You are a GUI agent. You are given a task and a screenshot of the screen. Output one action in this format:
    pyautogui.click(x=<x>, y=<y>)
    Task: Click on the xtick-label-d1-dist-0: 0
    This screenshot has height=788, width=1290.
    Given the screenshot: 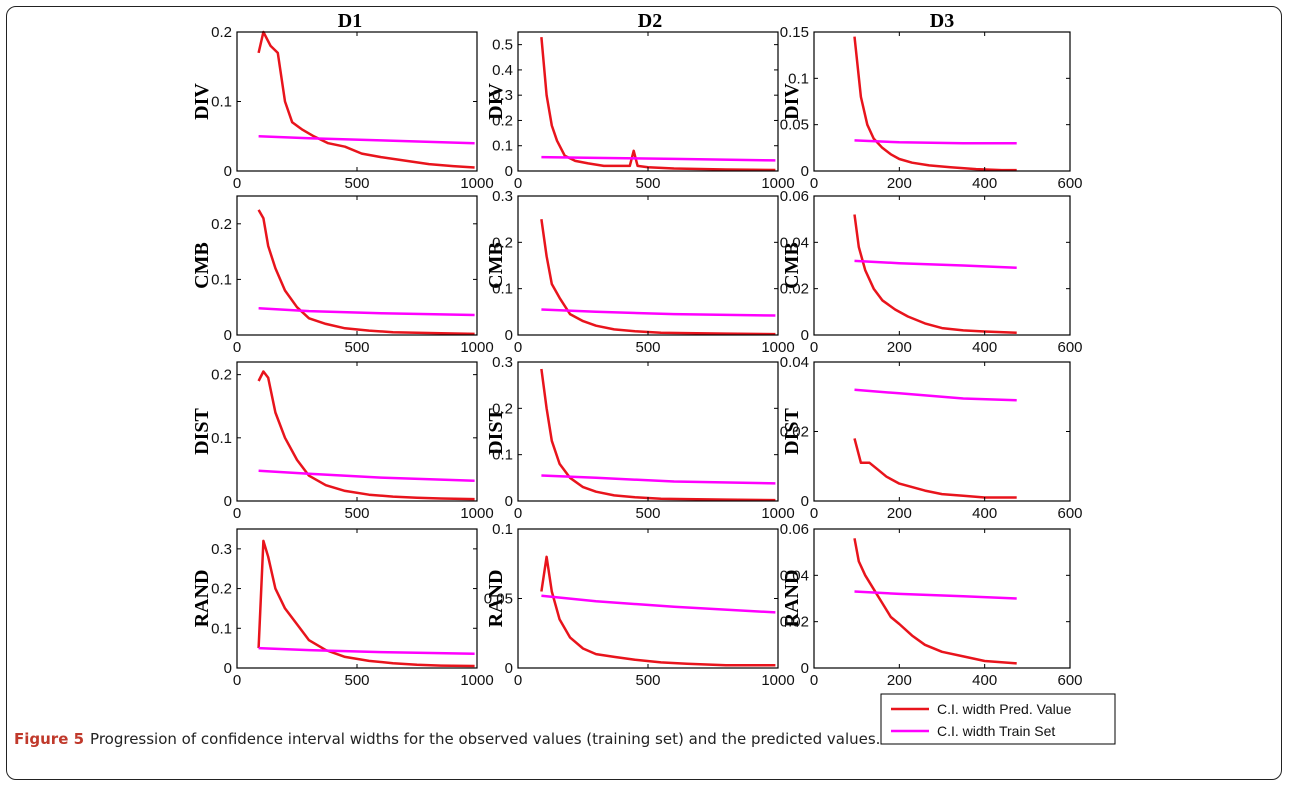 What is the action you would take?
    pyautogui.click(x=237, y=513)
    